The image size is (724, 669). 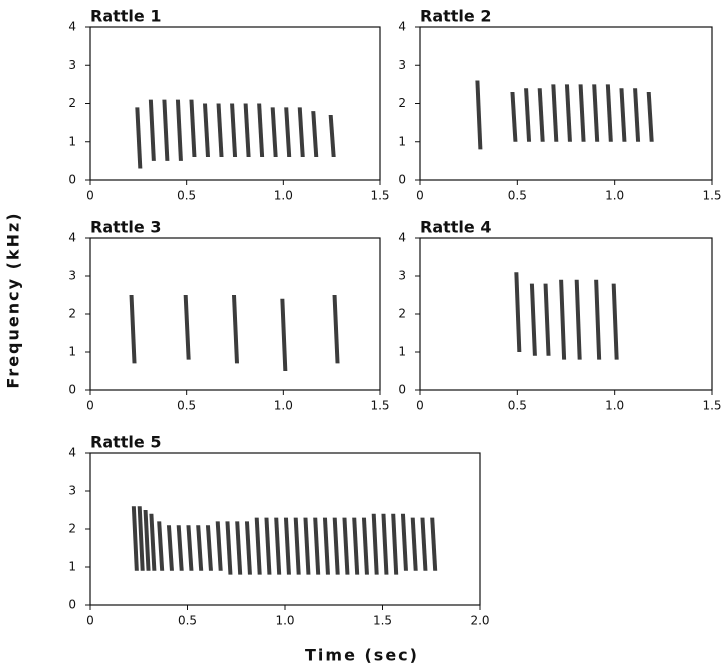 I want to click on x-tick-label: 2.0, so click(x=479, y=621).